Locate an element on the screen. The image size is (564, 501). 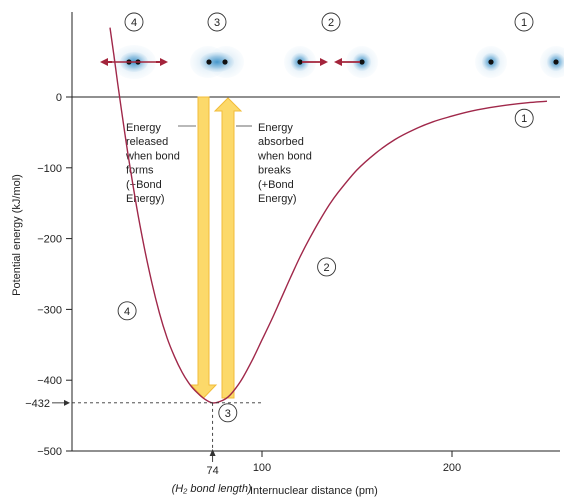
stage-2-atoms is located at coordinates (331, 62).